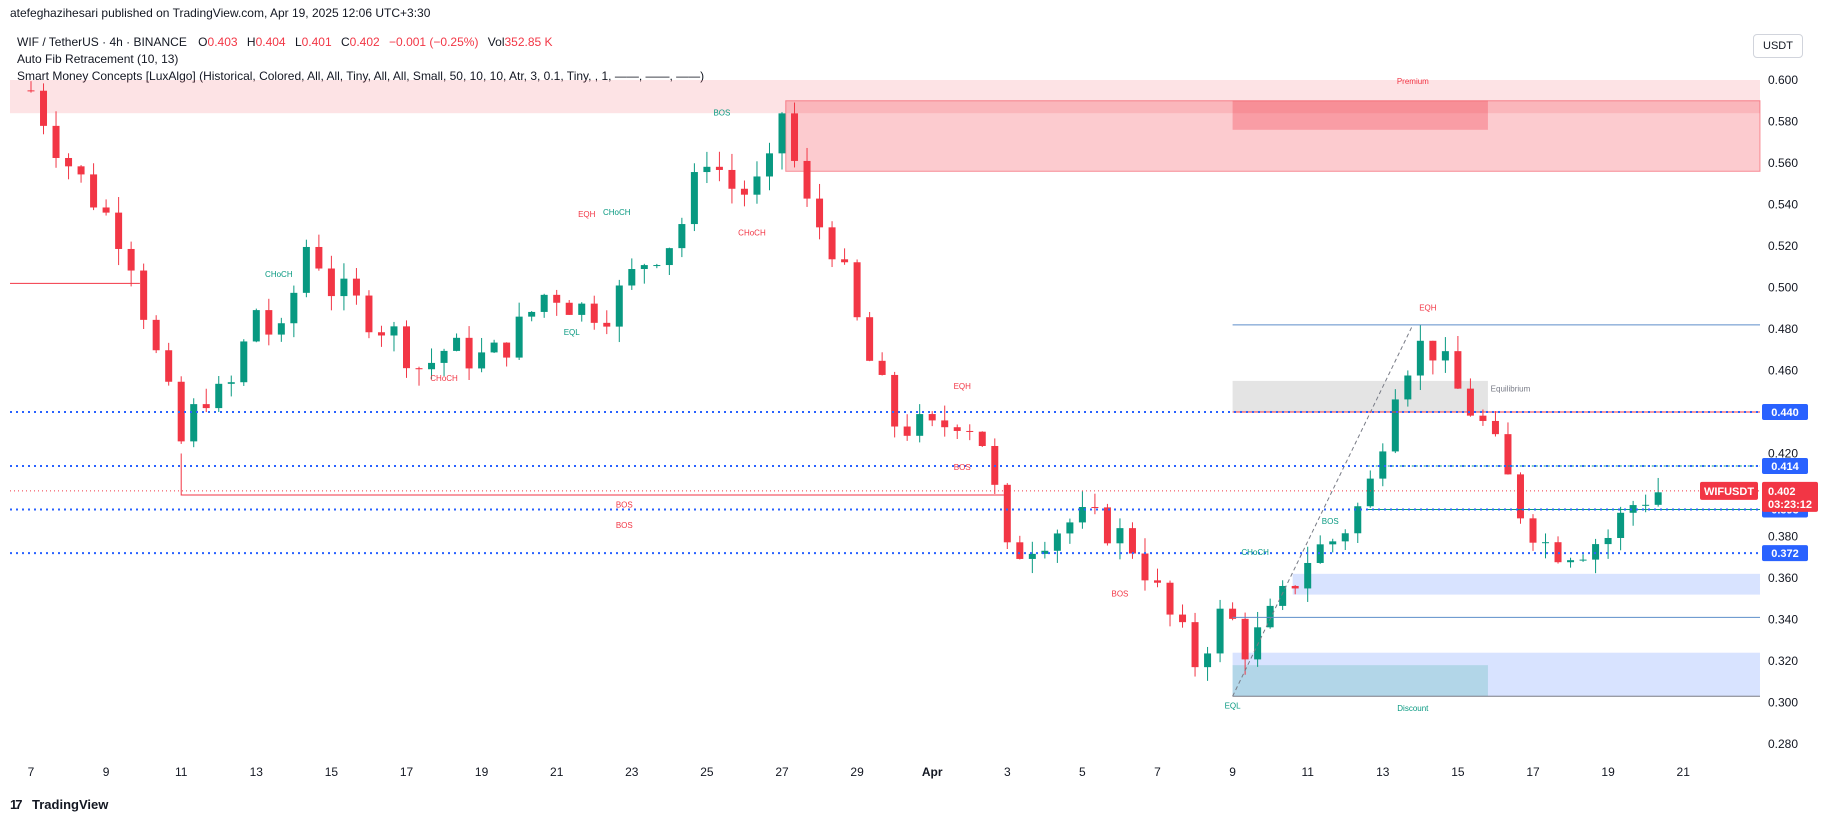 The height and width of the screenshot is (821, 1835). I want to click on y-tick-label: 0.420, so click(1783, 454).